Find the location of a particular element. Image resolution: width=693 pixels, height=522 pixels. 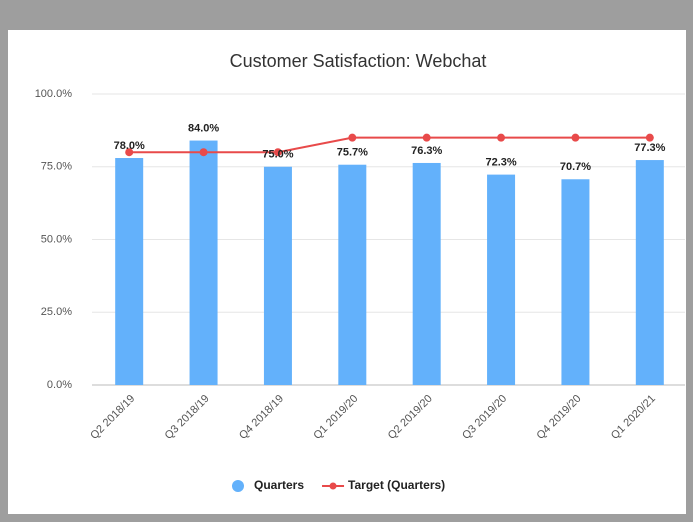

data-label: 72.3% is located at coordinates (500, 163).